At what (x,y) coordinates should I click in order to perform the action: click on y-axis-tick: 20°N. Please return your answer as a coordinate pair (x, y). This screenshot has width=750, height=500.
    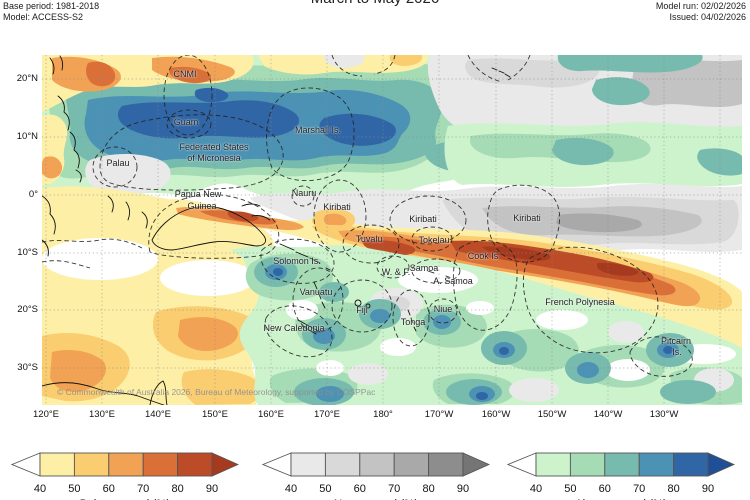
    Looking at the image, I should click on (27, 78).